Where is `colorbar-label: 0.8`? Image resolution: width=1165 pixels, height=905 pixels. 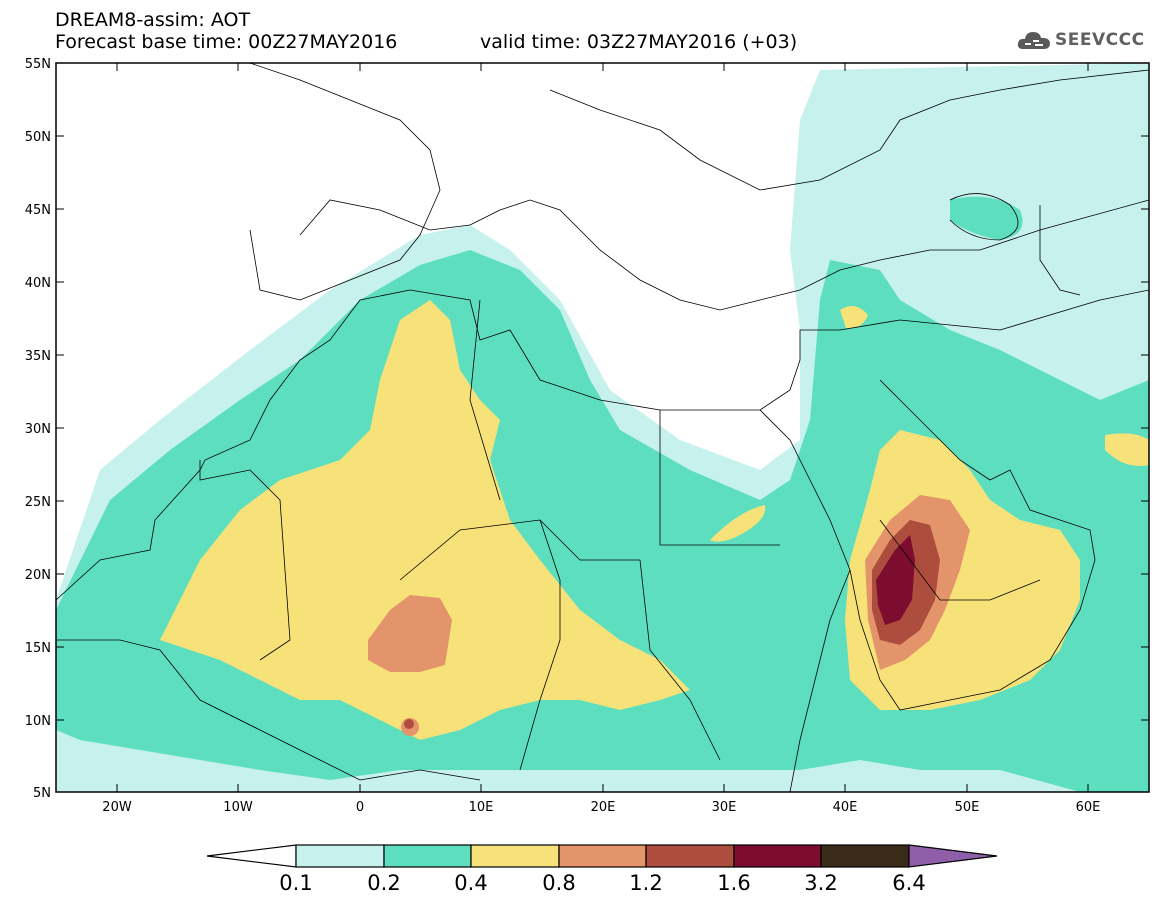 colorbar-label: 0.8 is located at coordinates (559, 883).